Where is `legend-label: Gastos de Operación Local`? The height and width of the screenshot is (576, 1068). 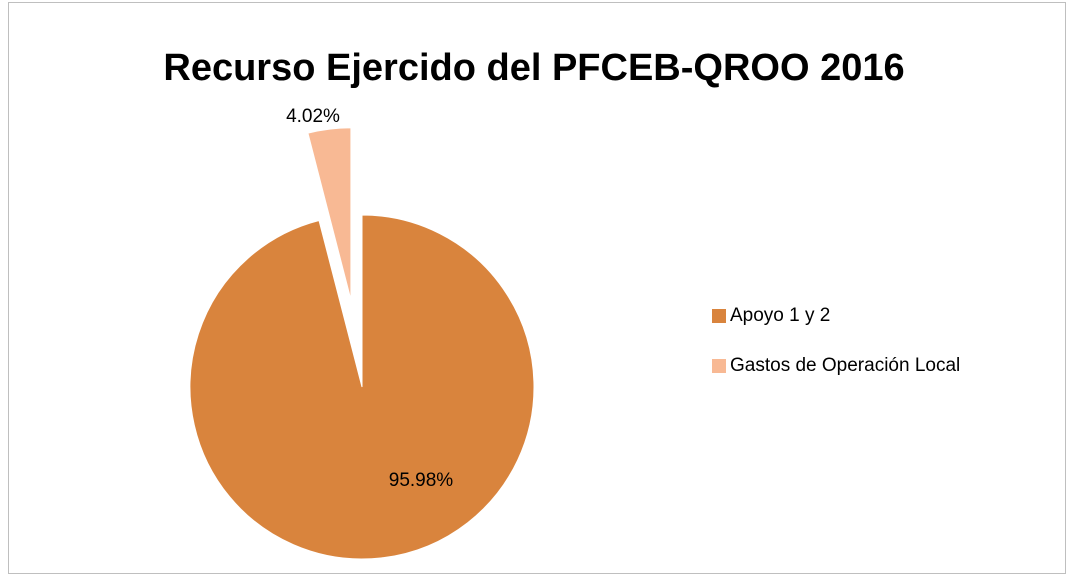 legend-label: Gastos de Operación Local is located at coordinates (845, 365).